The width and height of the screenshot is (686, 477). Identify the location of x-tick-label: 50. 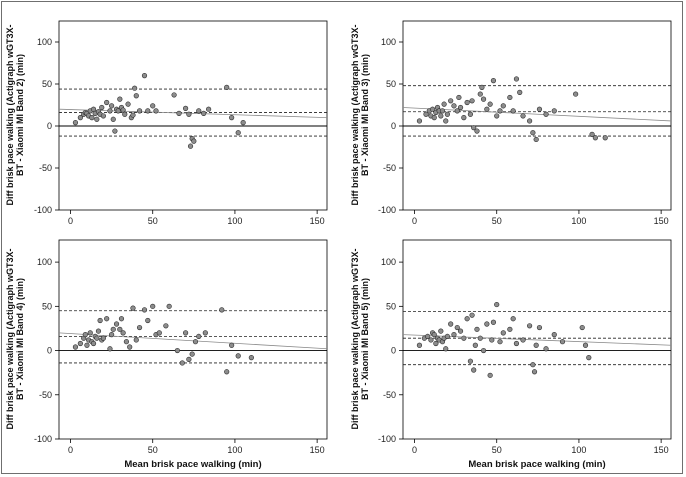
(153, 450).